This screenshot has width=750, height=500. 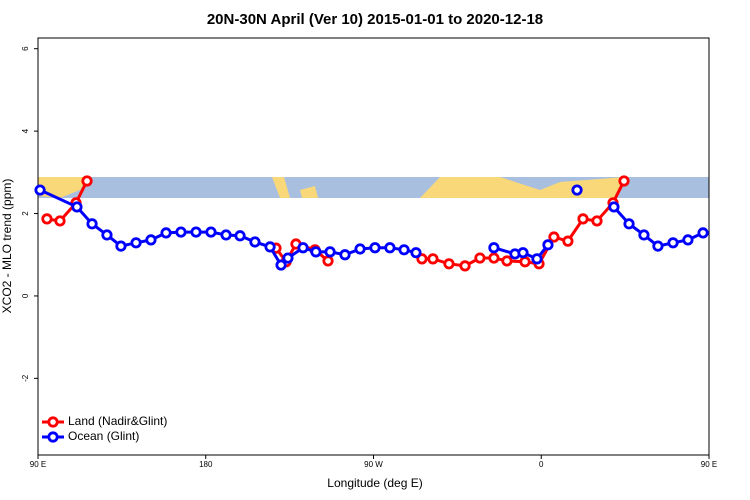 What do you see at coordinates (373, 464) in the screenshot?
I see `x-tick-label: 90 W` at bounding box center [373, 464].